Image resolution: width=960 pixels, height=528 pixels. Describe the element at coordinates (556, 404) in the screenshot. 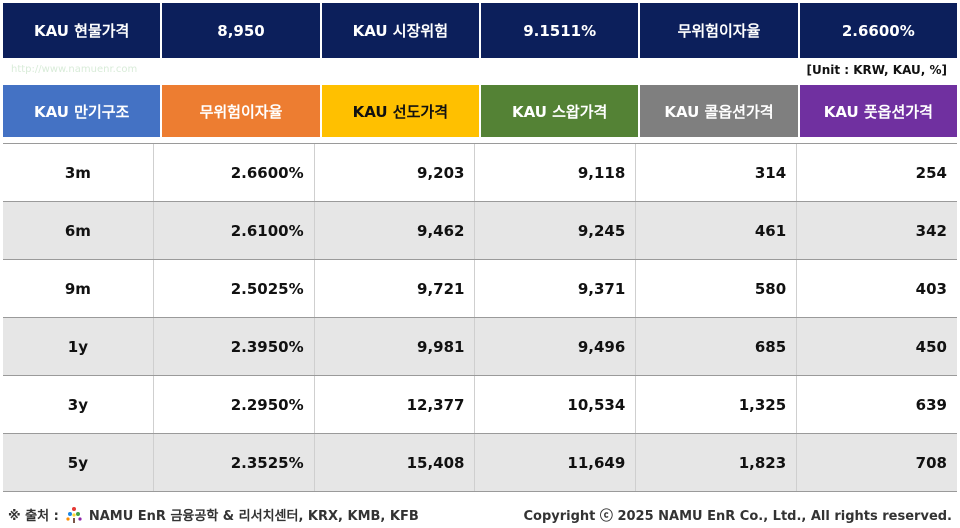

I see `swap-cell: 10,534` at that location.